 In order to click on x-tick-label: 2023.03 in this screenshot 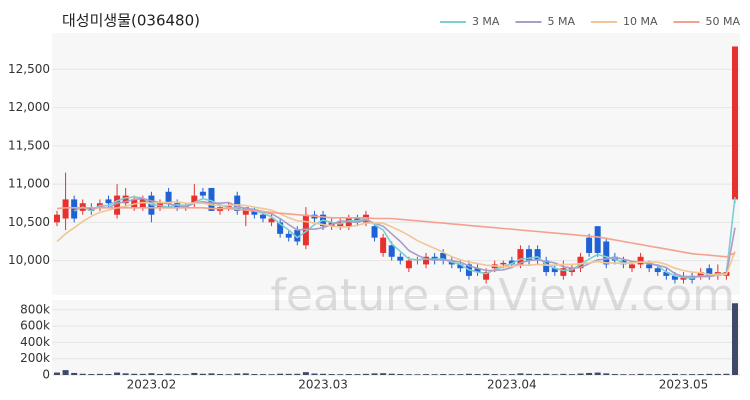, I will do `click(323, 385)`.